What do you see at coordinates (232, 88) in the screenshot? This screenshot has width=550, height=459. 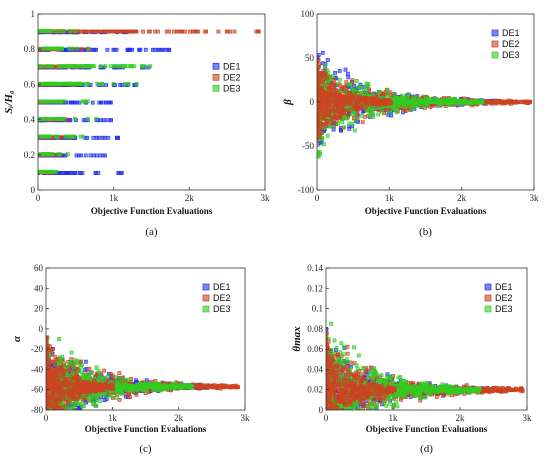 I see `legend-label-de3: DE3` at bounding box center [232, 88].